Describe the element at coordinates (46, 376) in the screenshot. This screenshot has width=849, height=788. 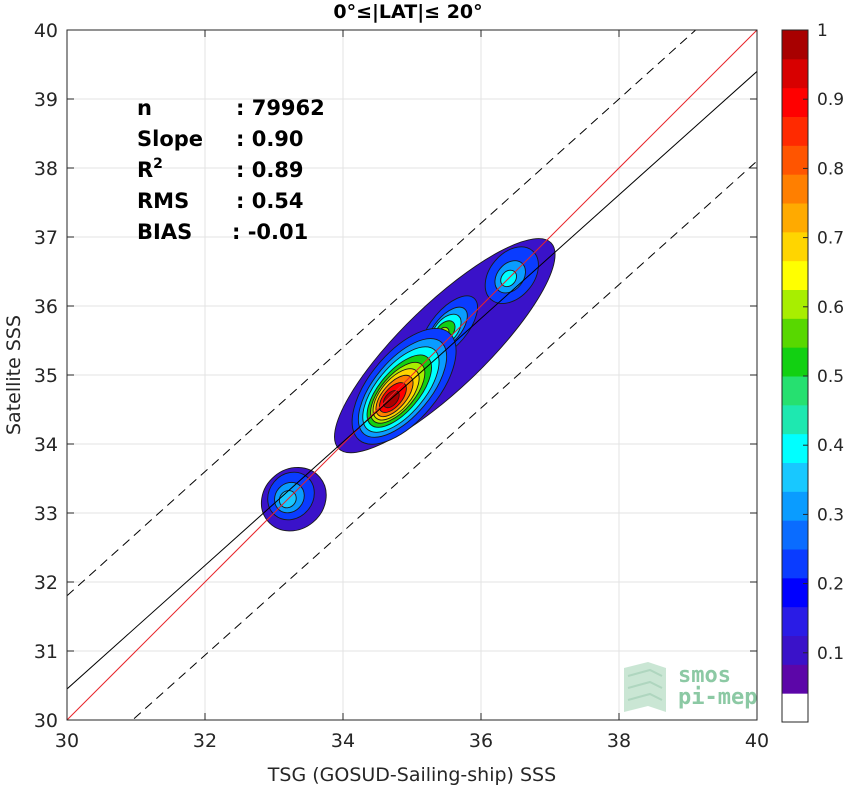
I see `y-tick-label: 35` at that location.